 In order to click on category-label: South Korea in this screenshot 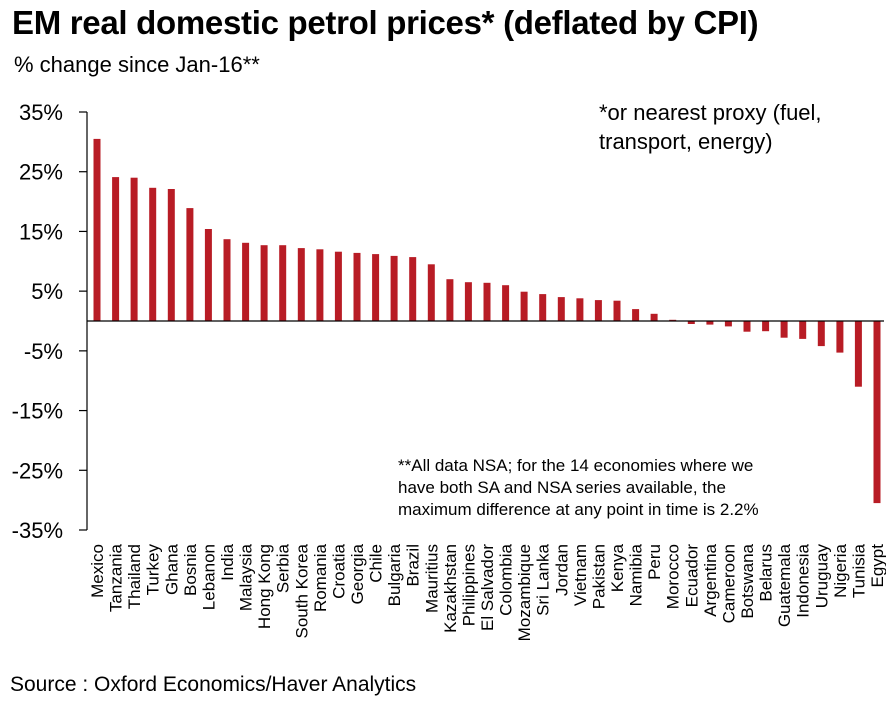, I will do `click(301, 590)`.